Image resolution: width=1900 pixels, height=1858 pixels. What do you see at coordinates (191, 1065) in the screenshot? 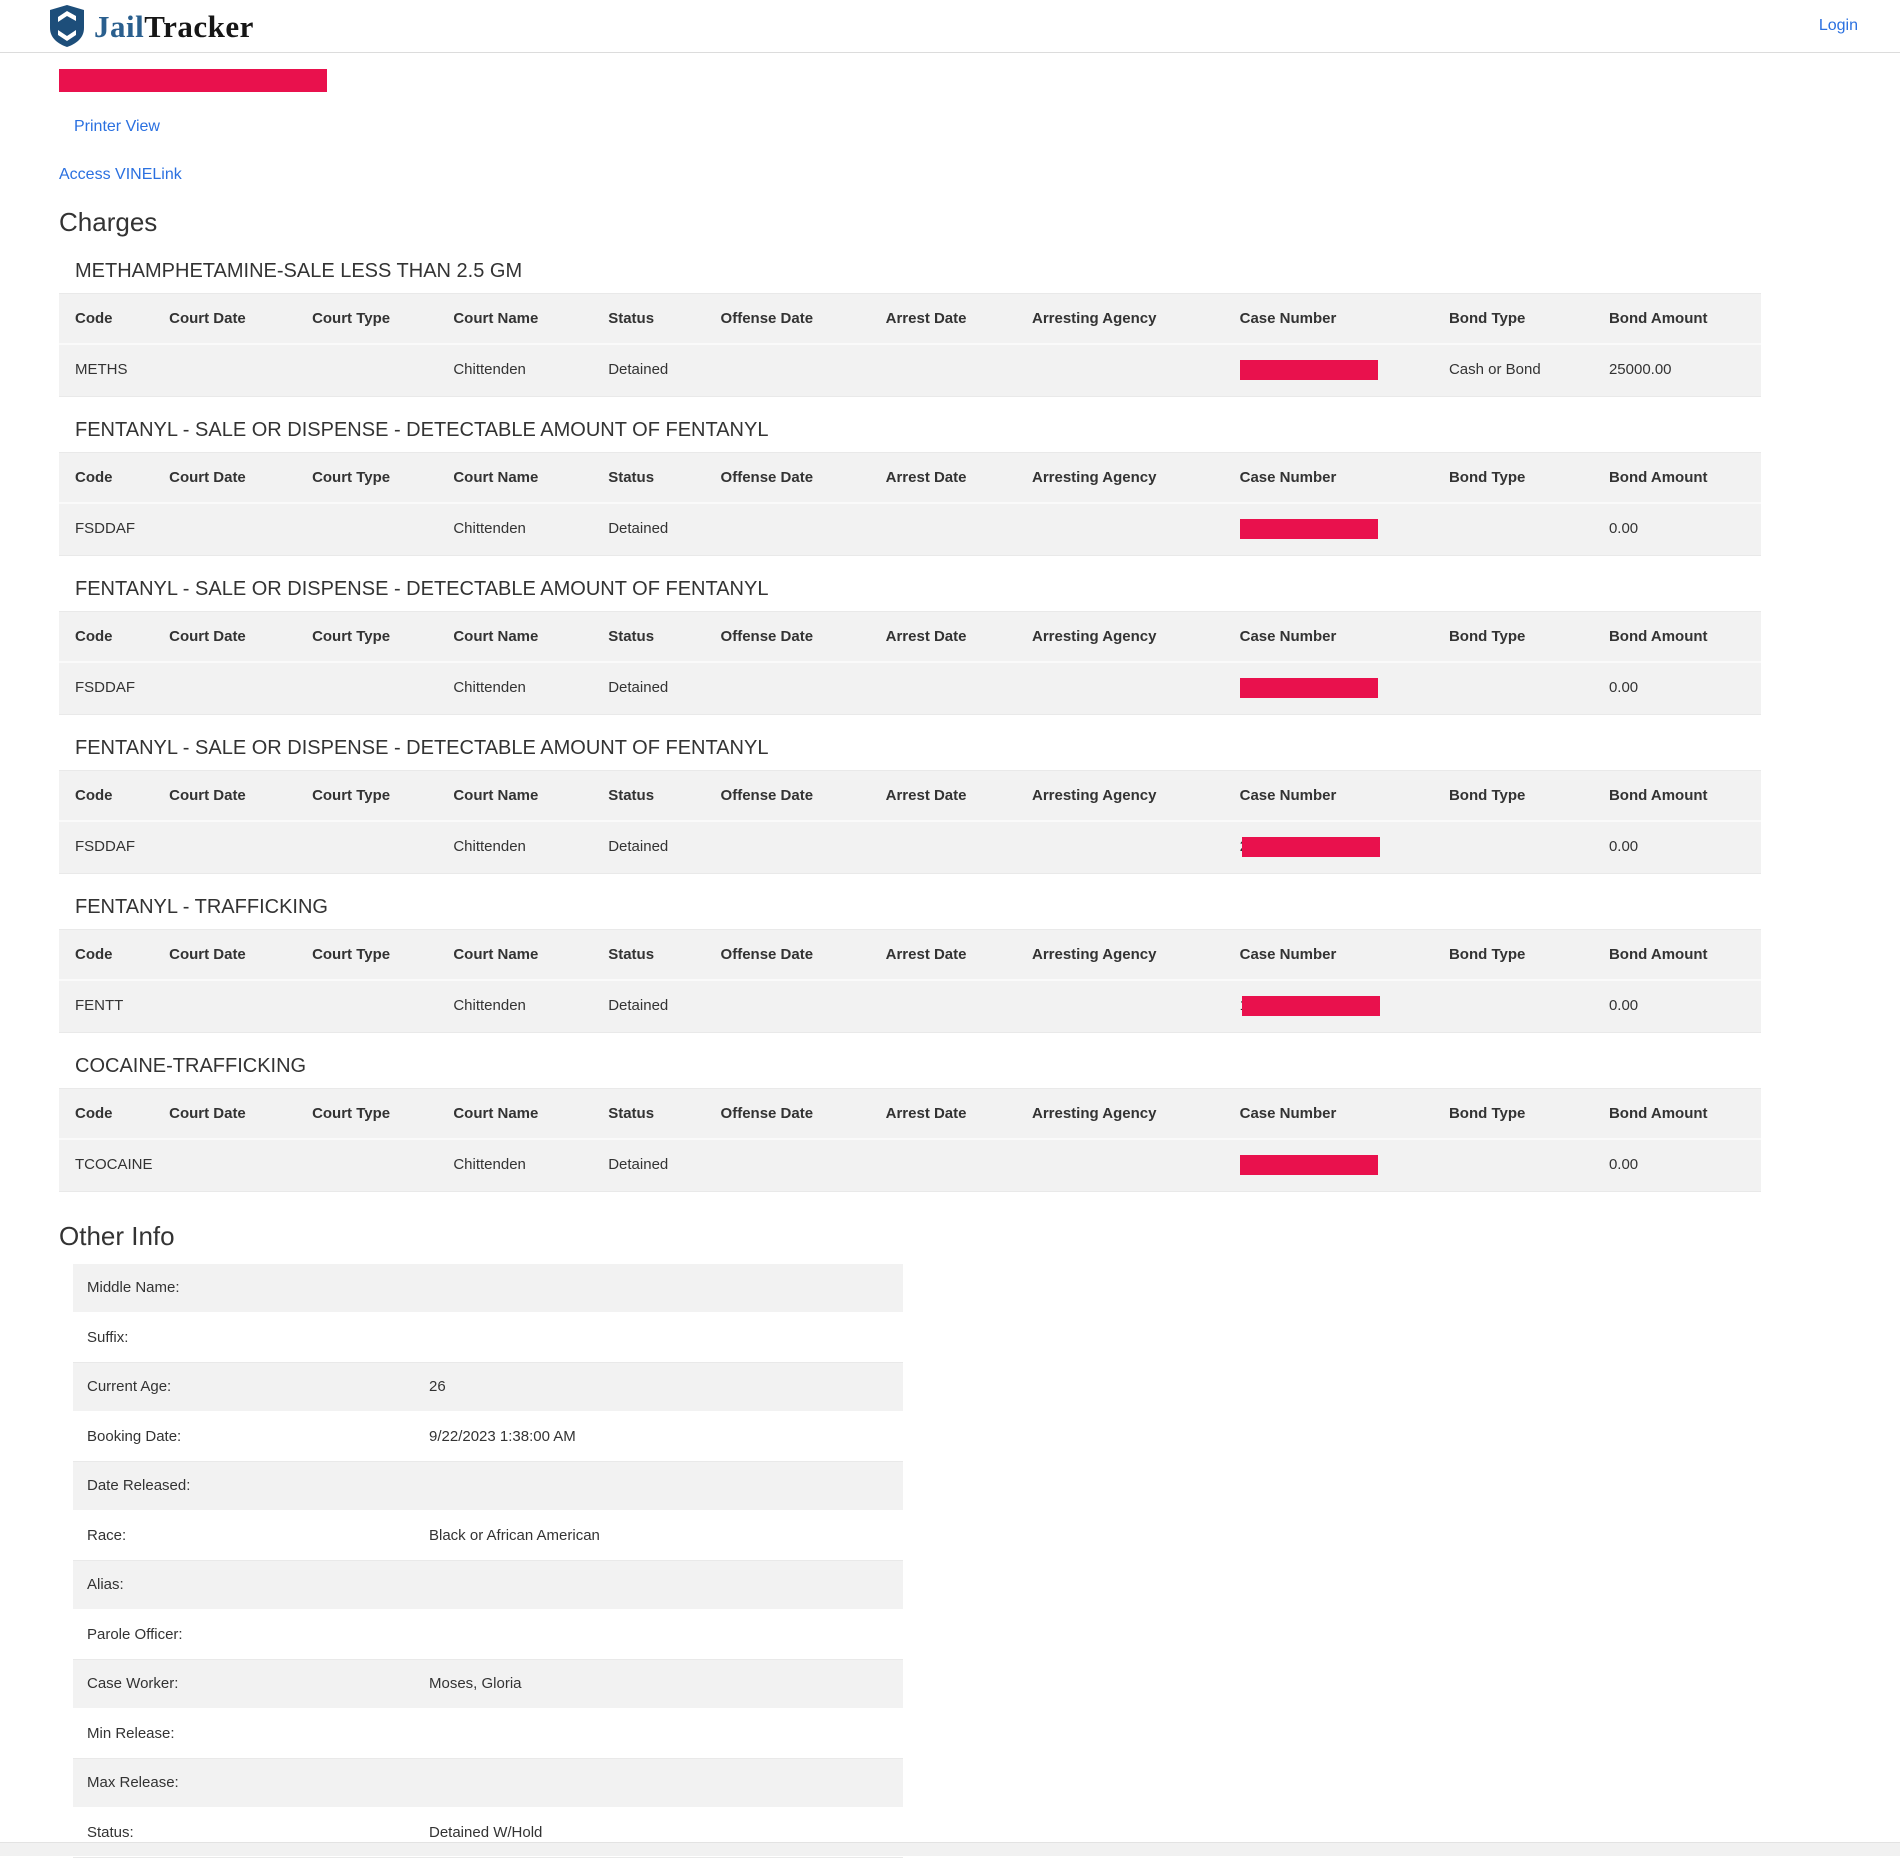
I see `charge-title: COCAINE-TRAFFICKING` at bounding box center [191, 1065].